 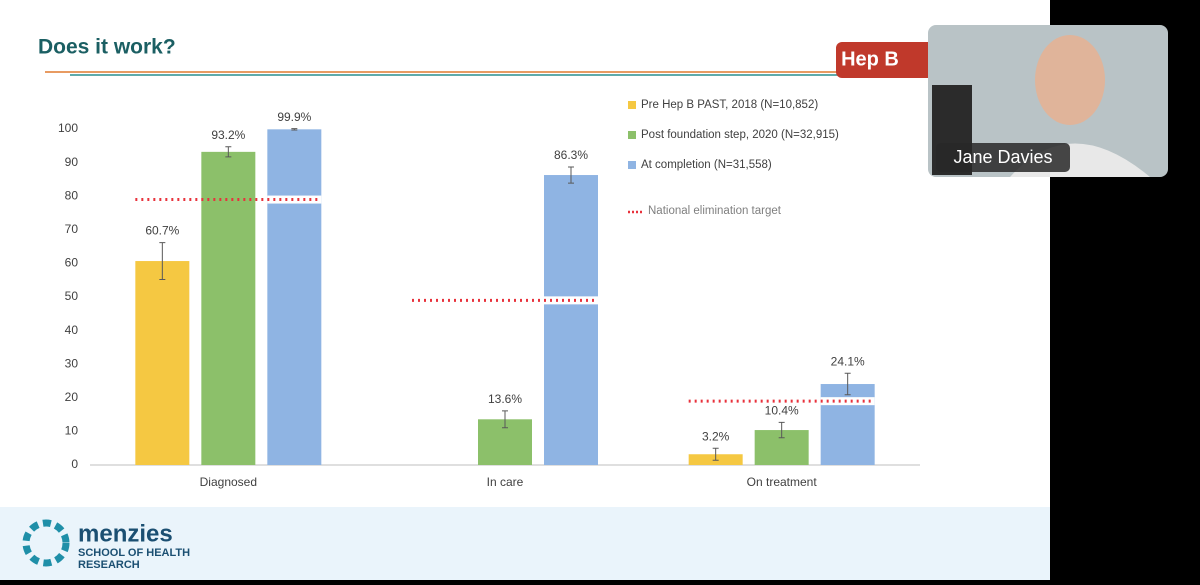 I want to click on y-tick-label: 0, so click(x=74, y=464).